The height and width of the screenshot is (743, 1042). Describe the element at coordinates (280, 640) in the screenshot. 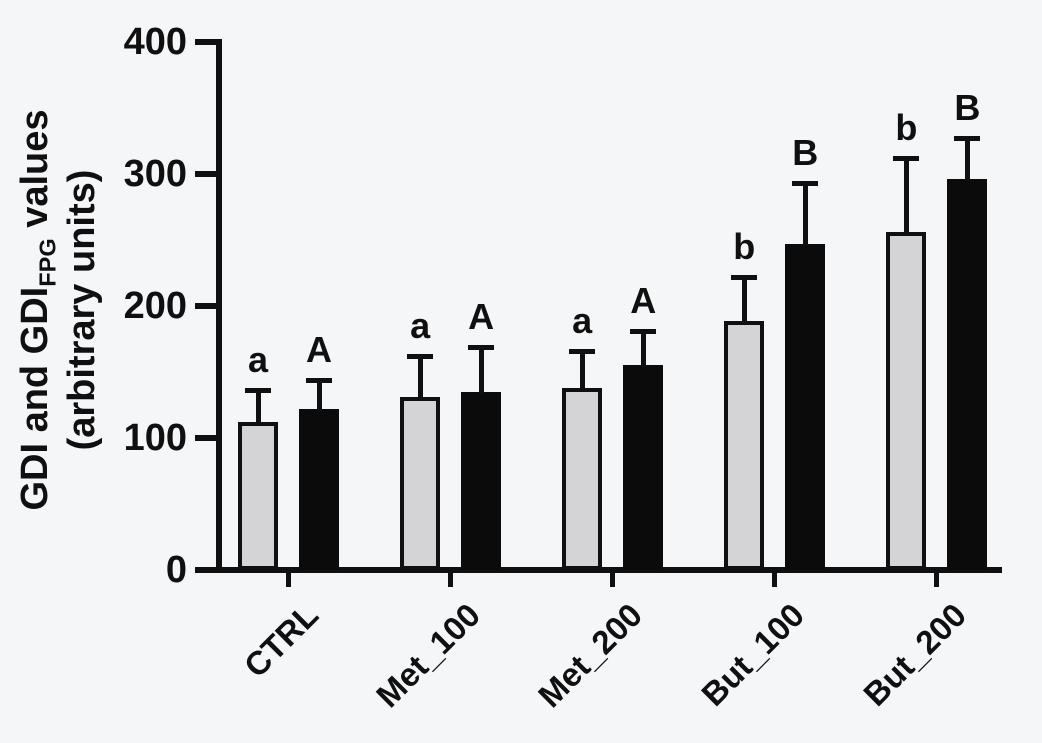

I see `x-tick-label: CTRL` at that location.